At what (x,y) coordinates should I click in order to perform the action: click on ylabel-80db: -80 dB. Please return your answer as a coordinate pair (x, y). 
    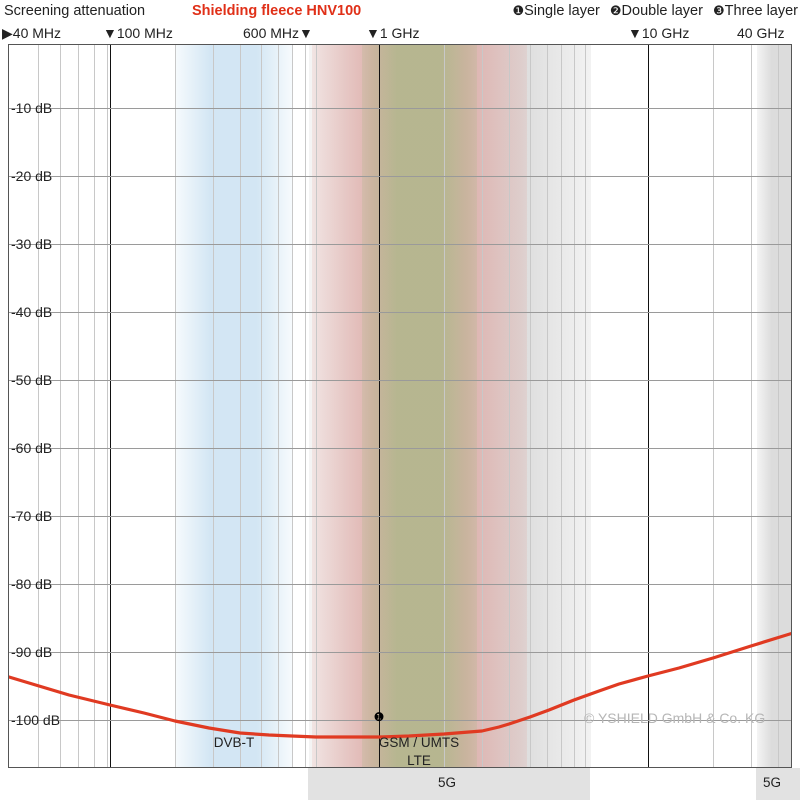
    Looking at the image, I should click on (32, 584).